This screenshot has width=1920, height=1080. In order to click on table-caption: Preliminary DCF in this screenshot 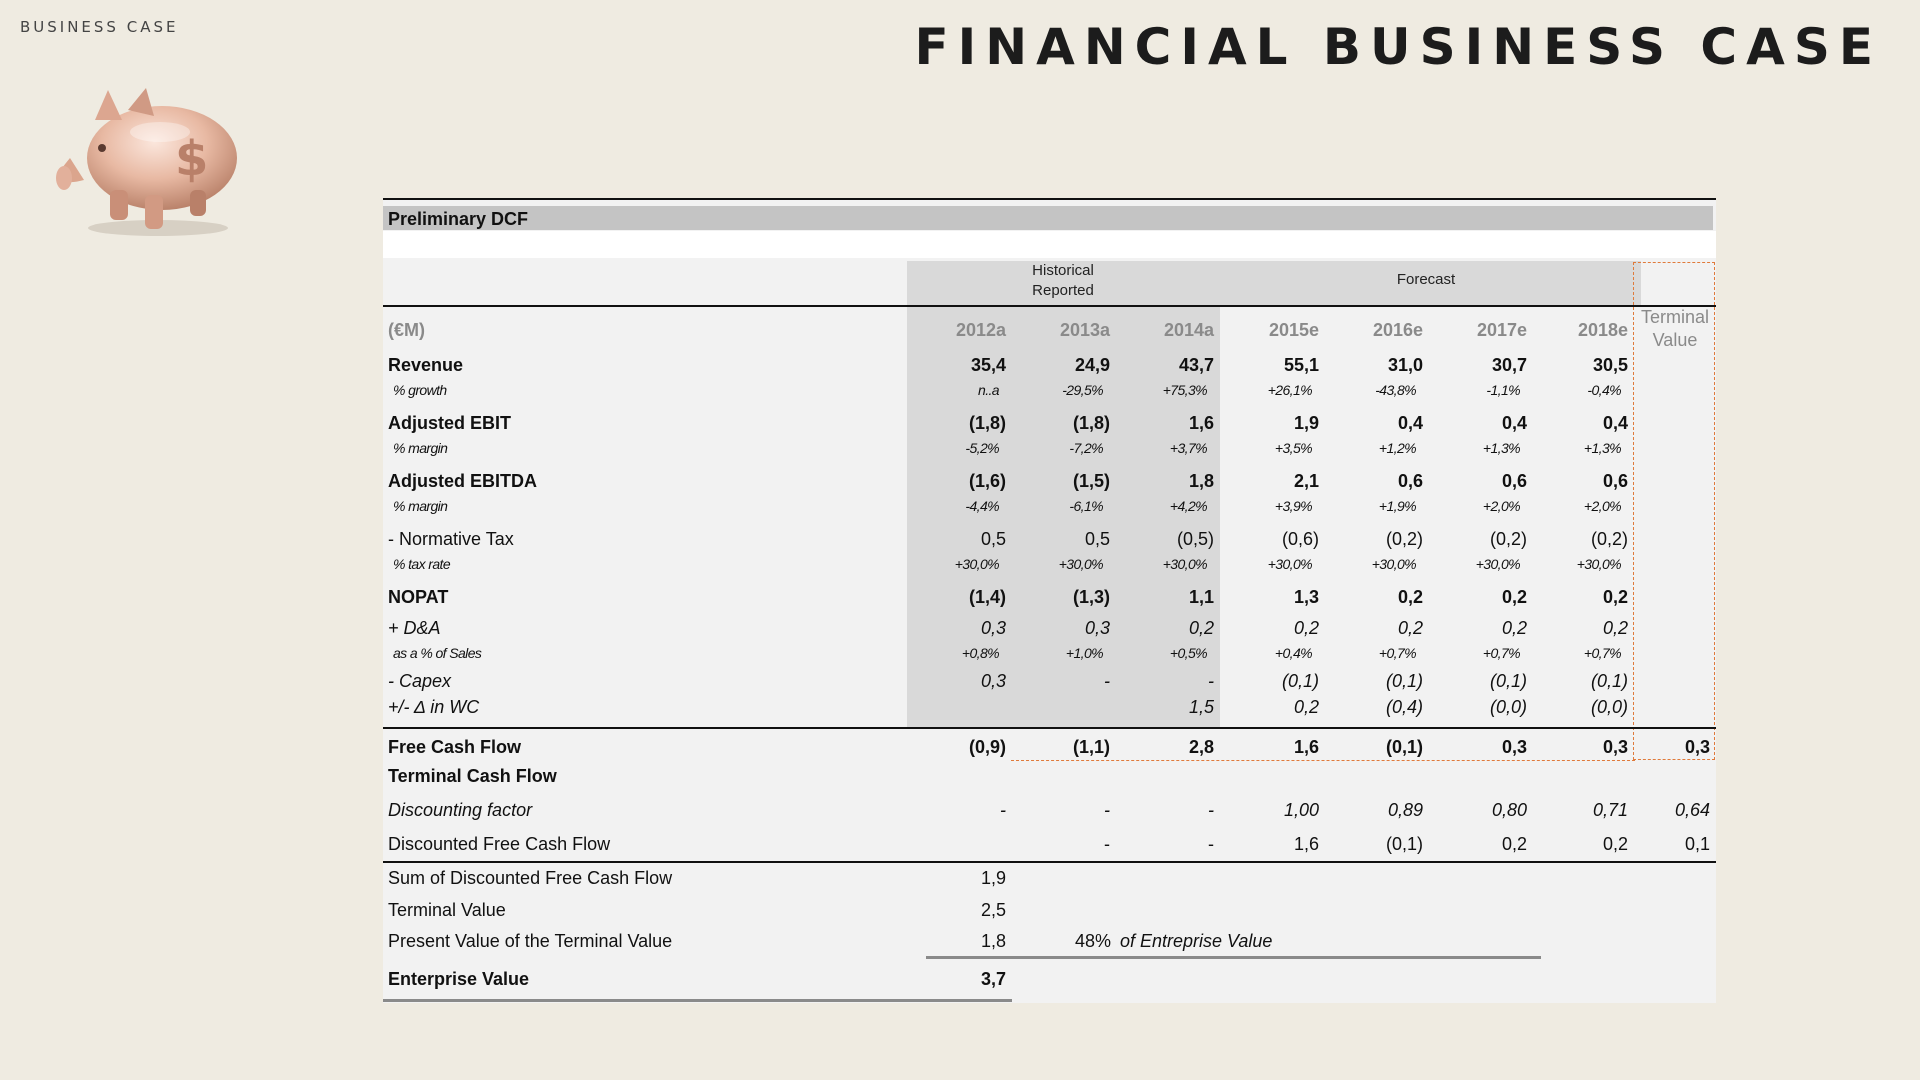, I will do `click(458, 219)`.